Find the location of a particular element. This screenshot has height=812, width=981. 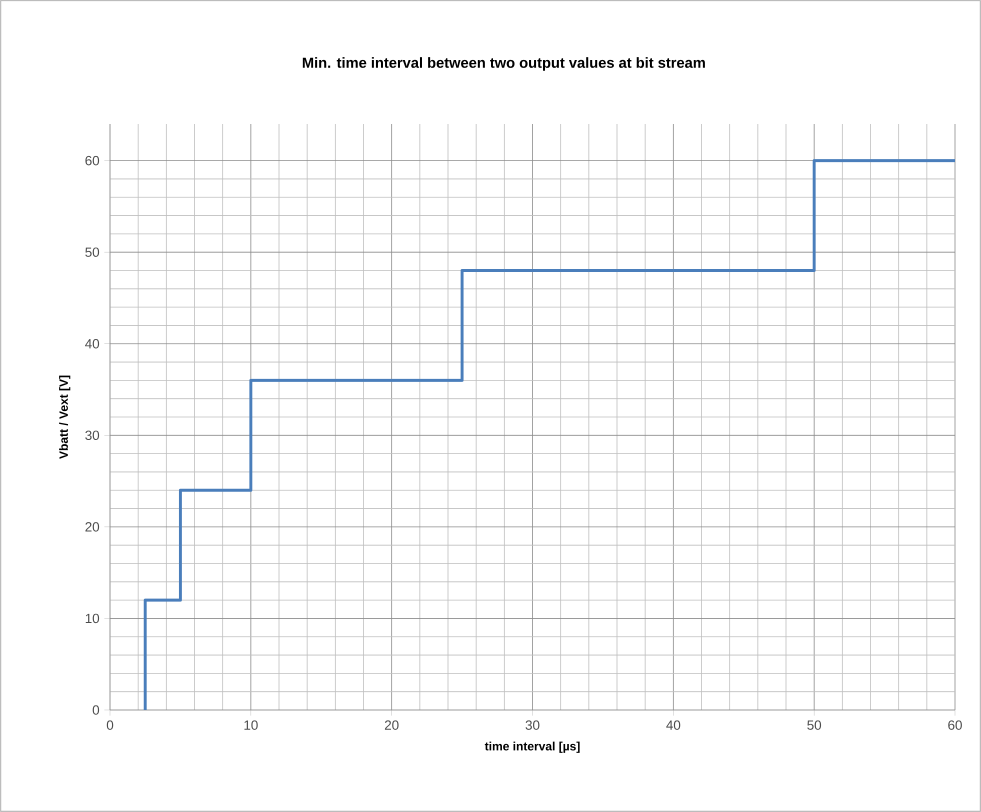

y-tick-label: 10 is located at coordinates (93, 619).